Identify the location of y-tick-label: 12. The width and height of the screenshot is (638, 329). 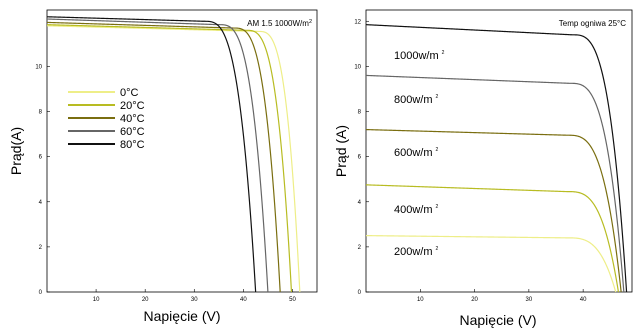
(357, 22).